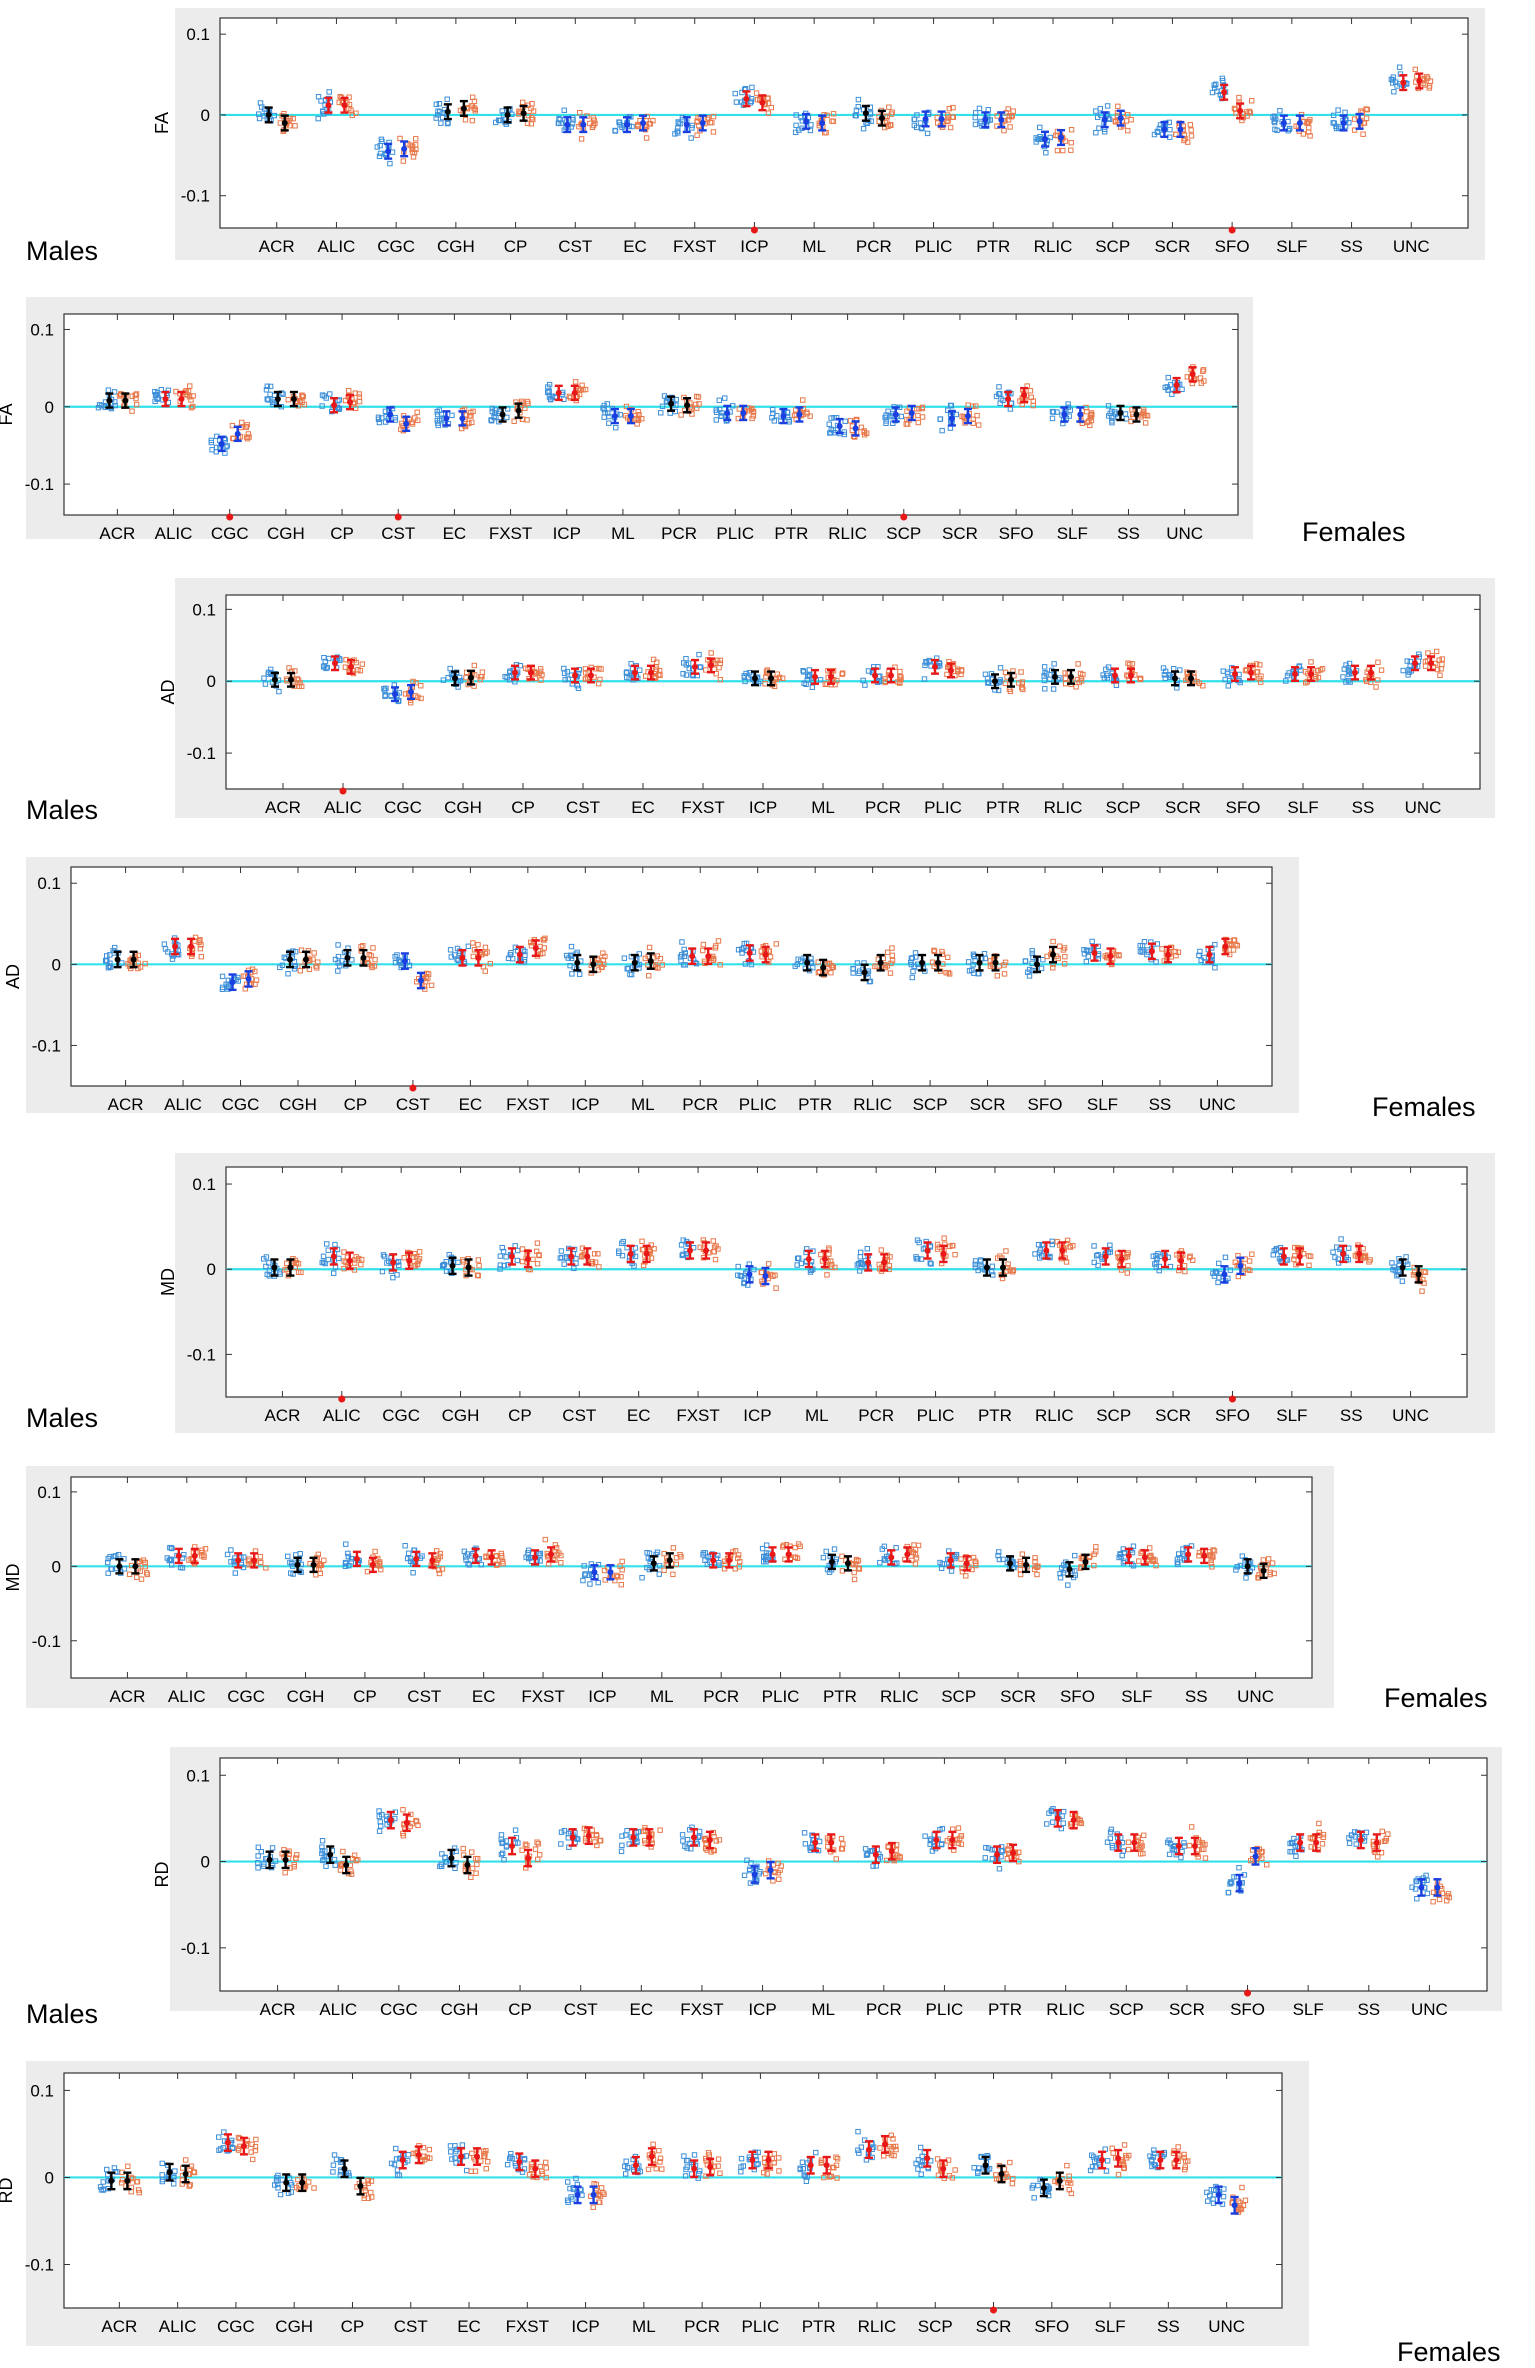  Describe the element at coordinates (13, 976) in the screenshot. I see `y-axis-label: AD` at that location.